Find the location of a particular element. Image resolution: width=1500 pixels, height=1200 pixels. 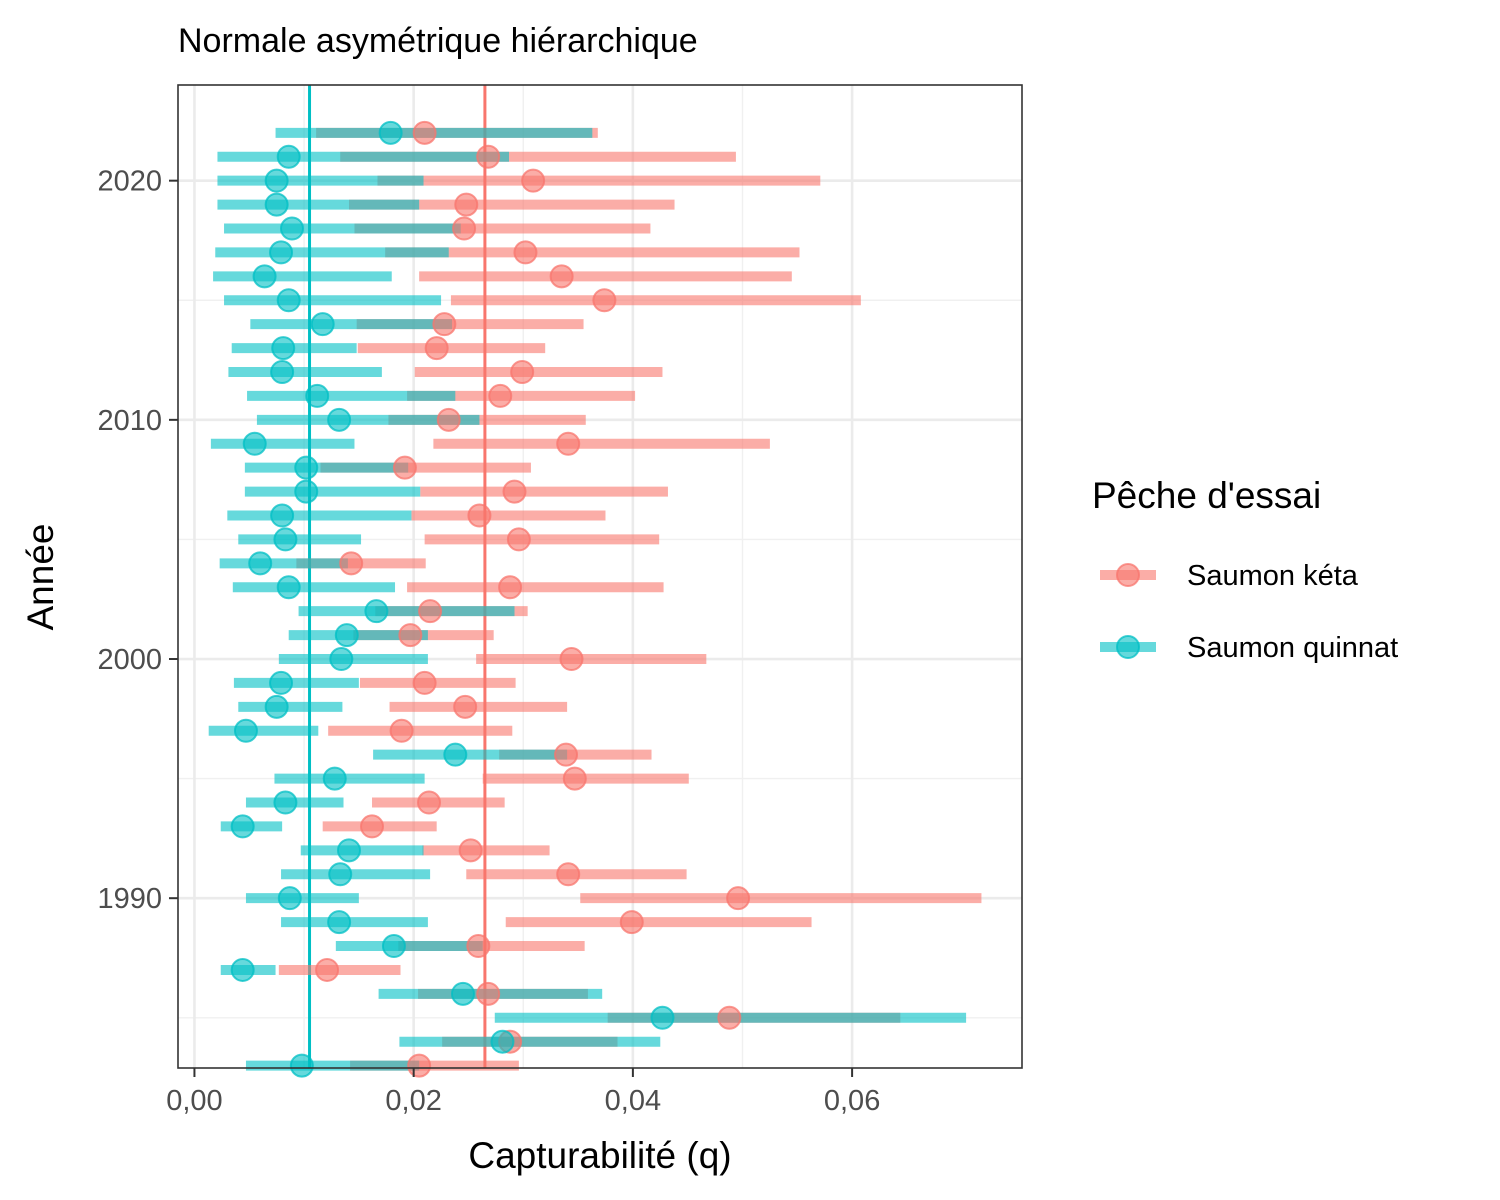

legend-item: Saumon quinnat is located at coordinates (1249, 648).